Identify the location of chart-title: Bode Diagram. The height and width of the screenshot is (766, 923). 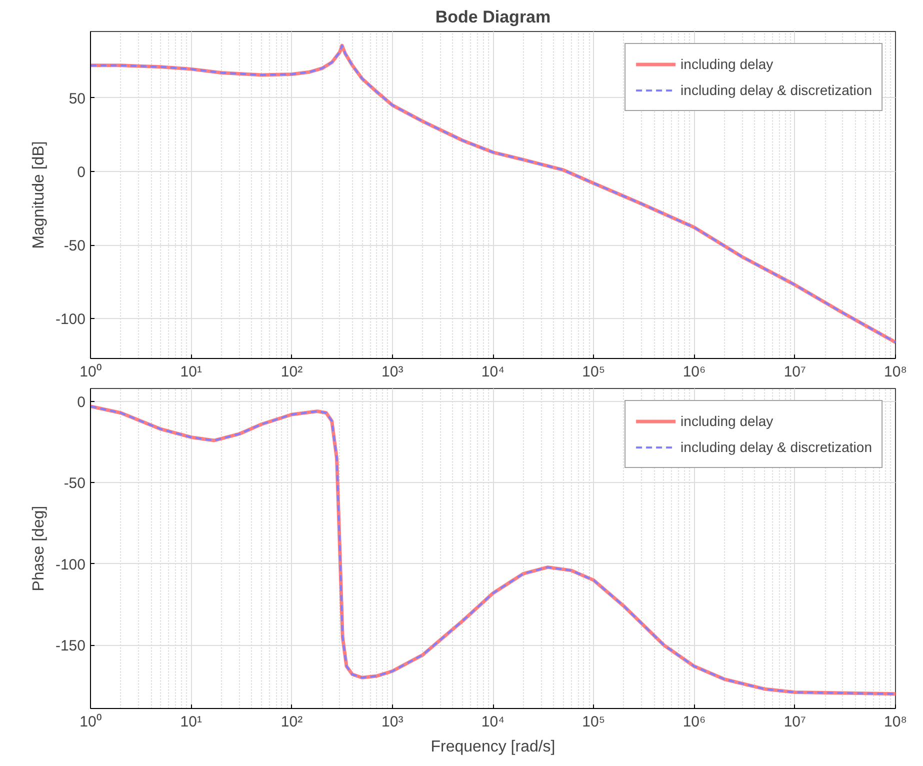
(493, 17).